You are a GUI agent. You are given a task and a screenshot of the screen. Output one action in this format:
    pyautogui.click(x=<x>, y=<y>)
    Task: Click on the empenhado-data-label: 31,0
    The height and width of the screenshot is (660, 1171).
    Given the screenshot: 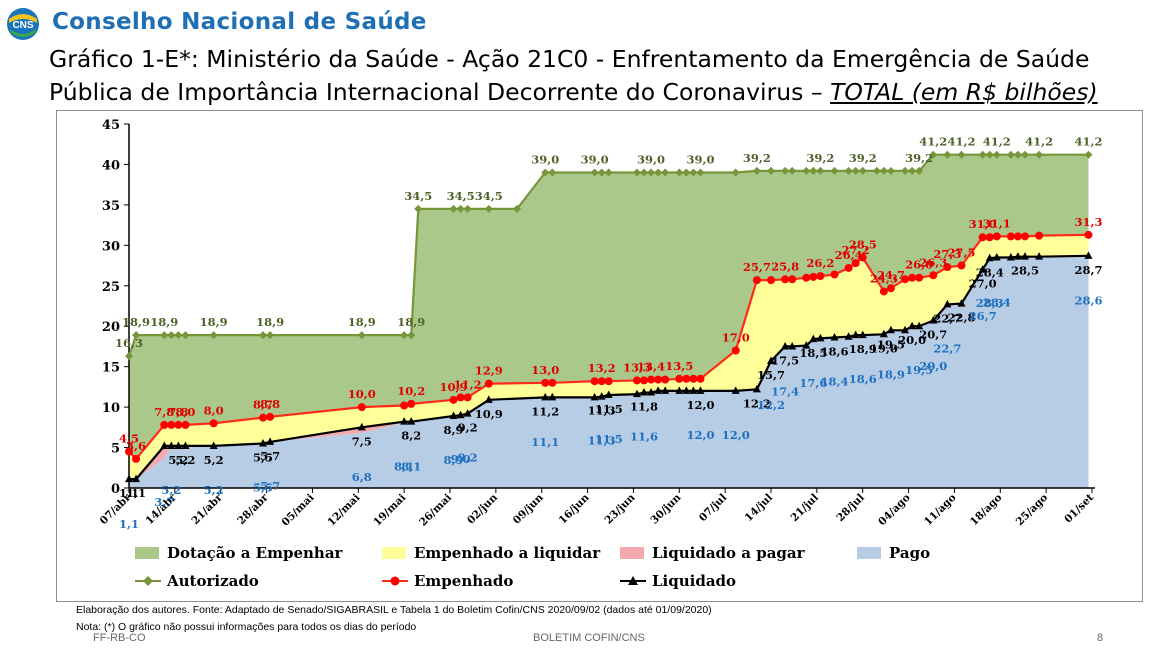 What is the action you would take?
    pyautogui.click(x=983, y=224)
    